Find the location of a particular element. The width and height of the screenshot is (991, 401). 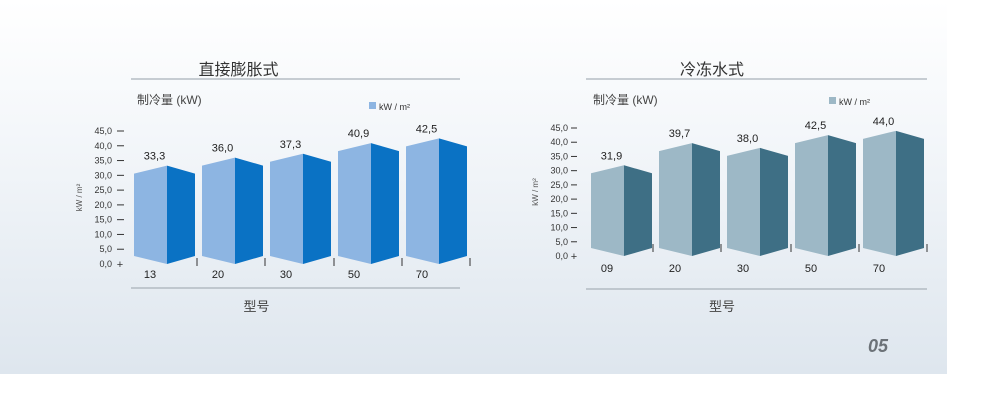

bar-value-label: 44,0 is located at coordinates (883, 122).